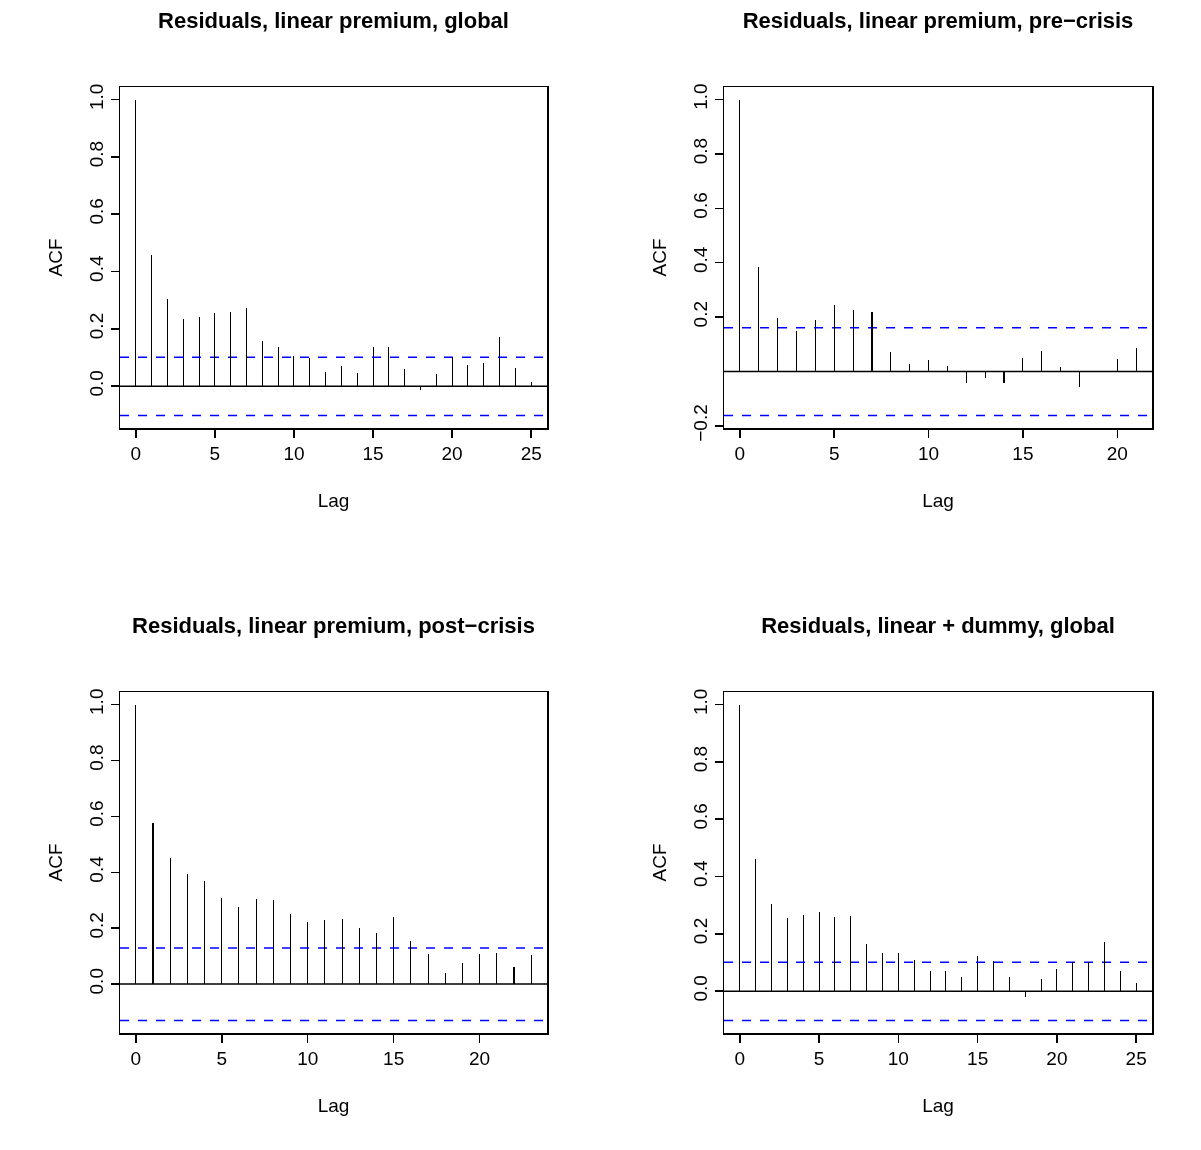 This screenshot has width=1201, height=1150. What do you see at coordinates (333, 625) in the screenshot?
I see `chart-title: Residuals, linear premium, post−crisis` at bounding box center [333, 625].